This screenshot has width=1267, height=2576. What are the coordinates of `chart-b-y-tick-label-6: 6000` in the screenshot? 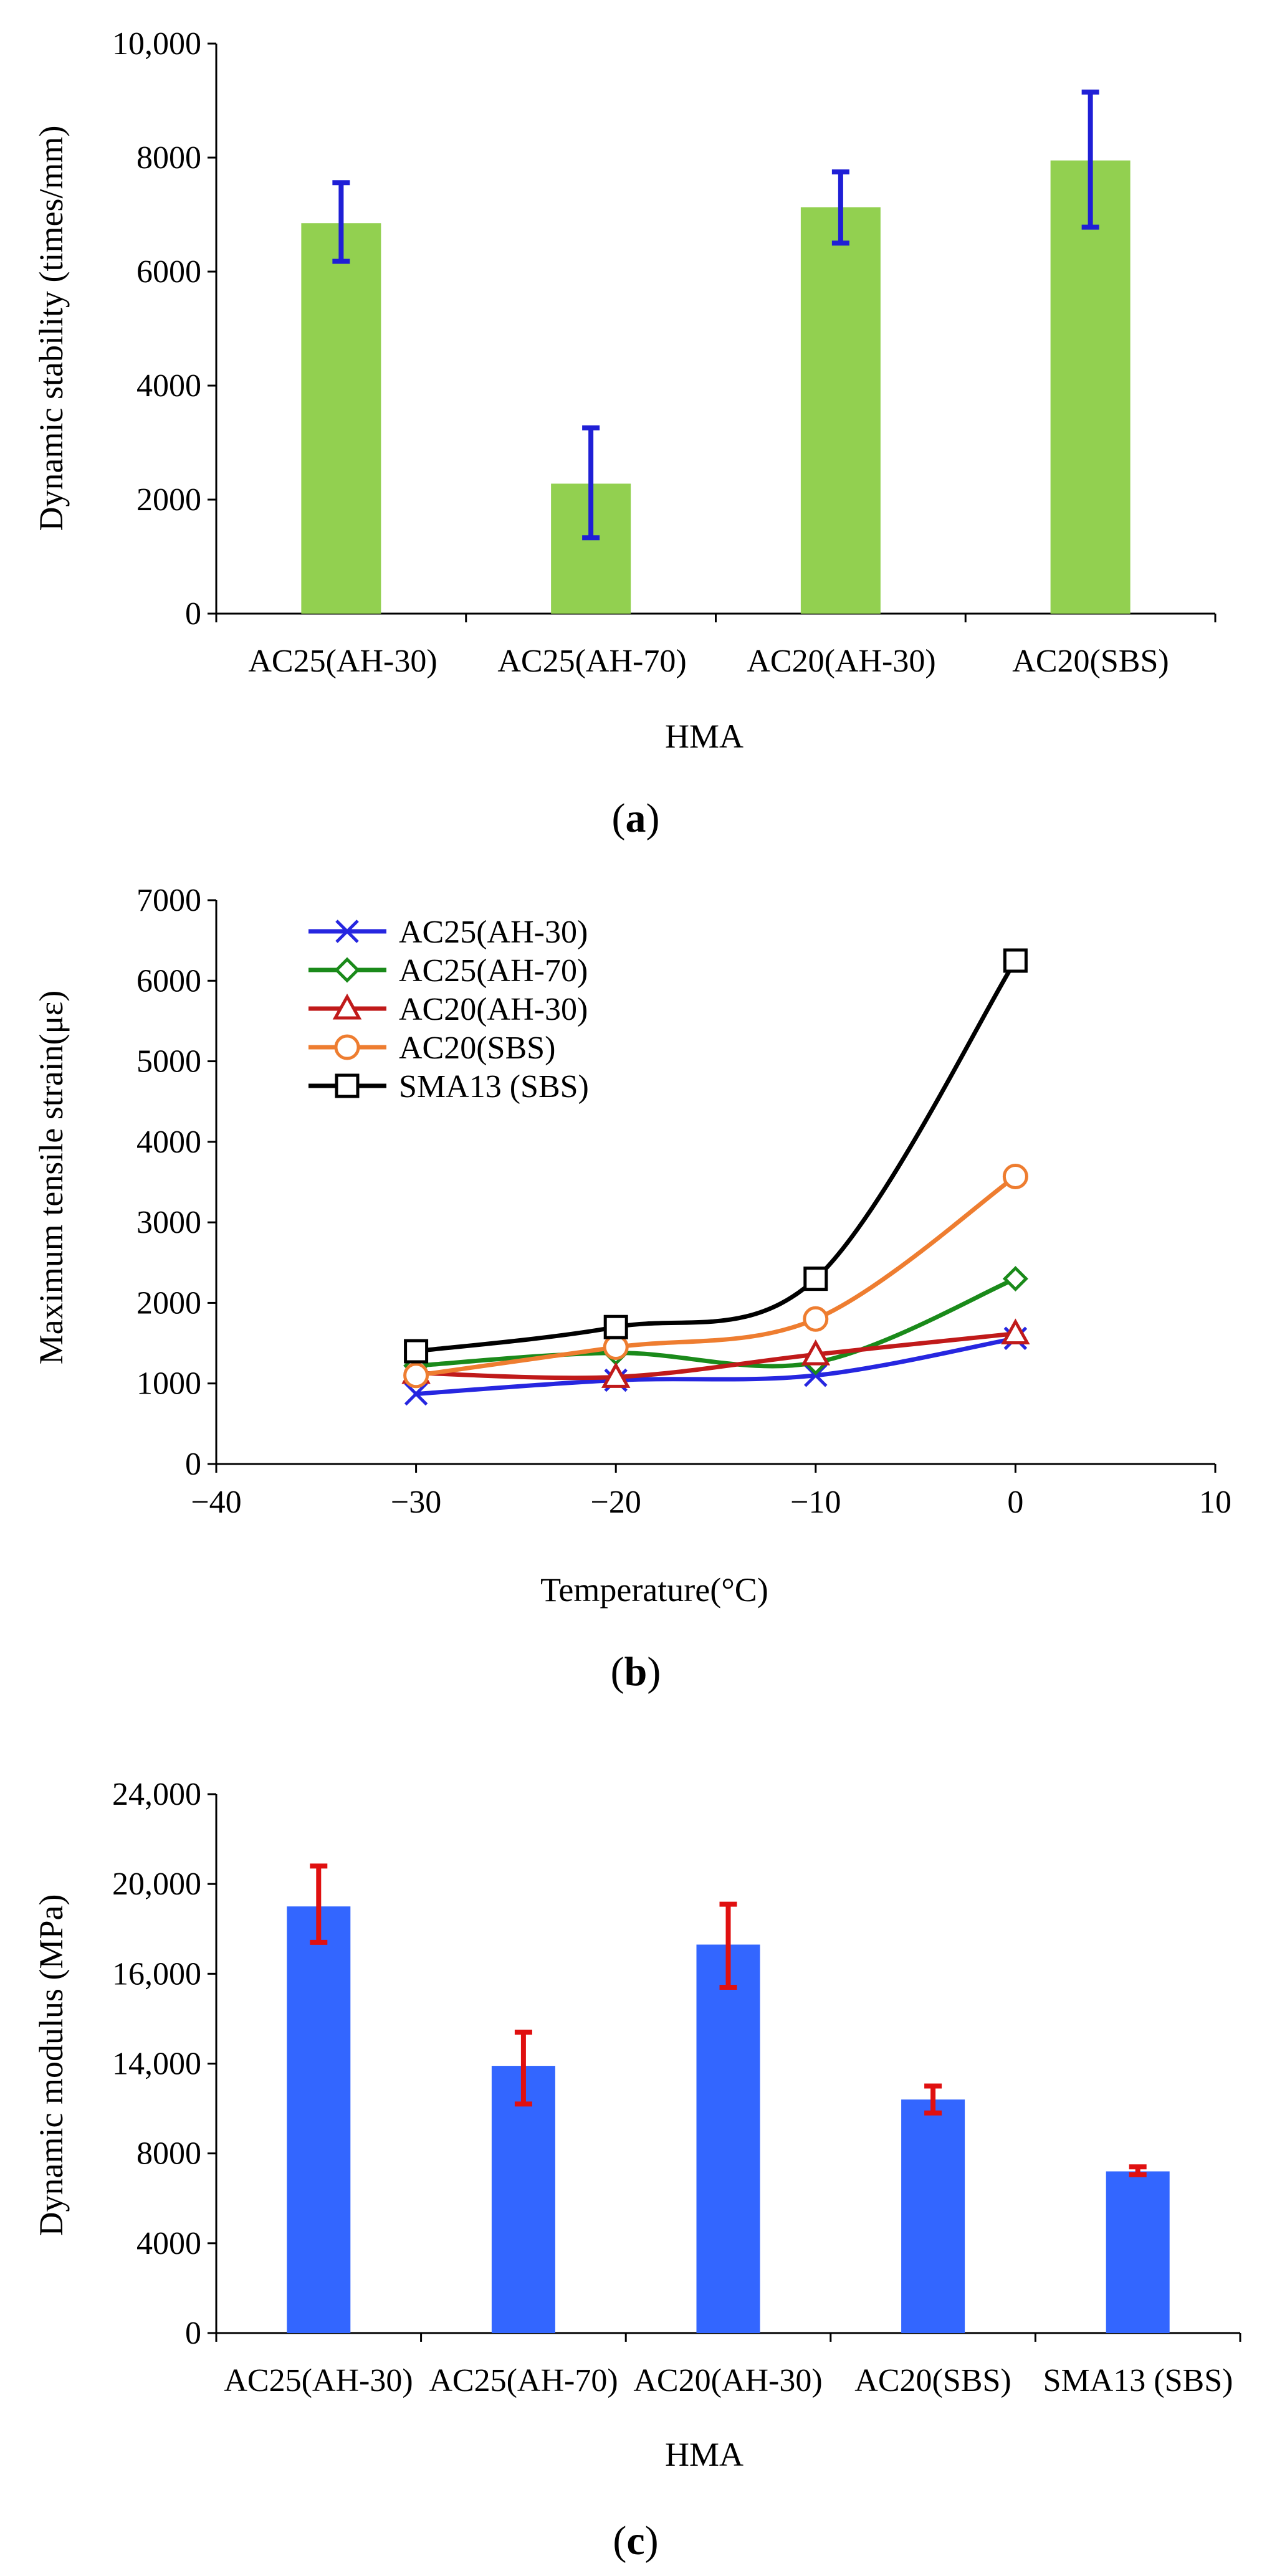 It's located at (169, 981).